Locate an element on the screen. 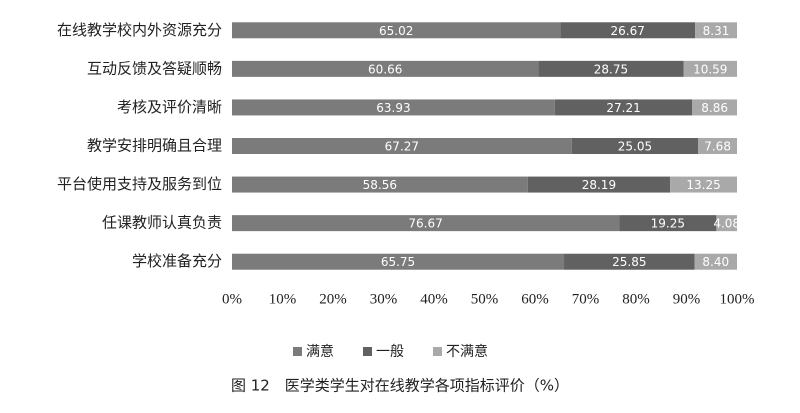  x-tick-label: 90% is located at coordinates (687, 299).